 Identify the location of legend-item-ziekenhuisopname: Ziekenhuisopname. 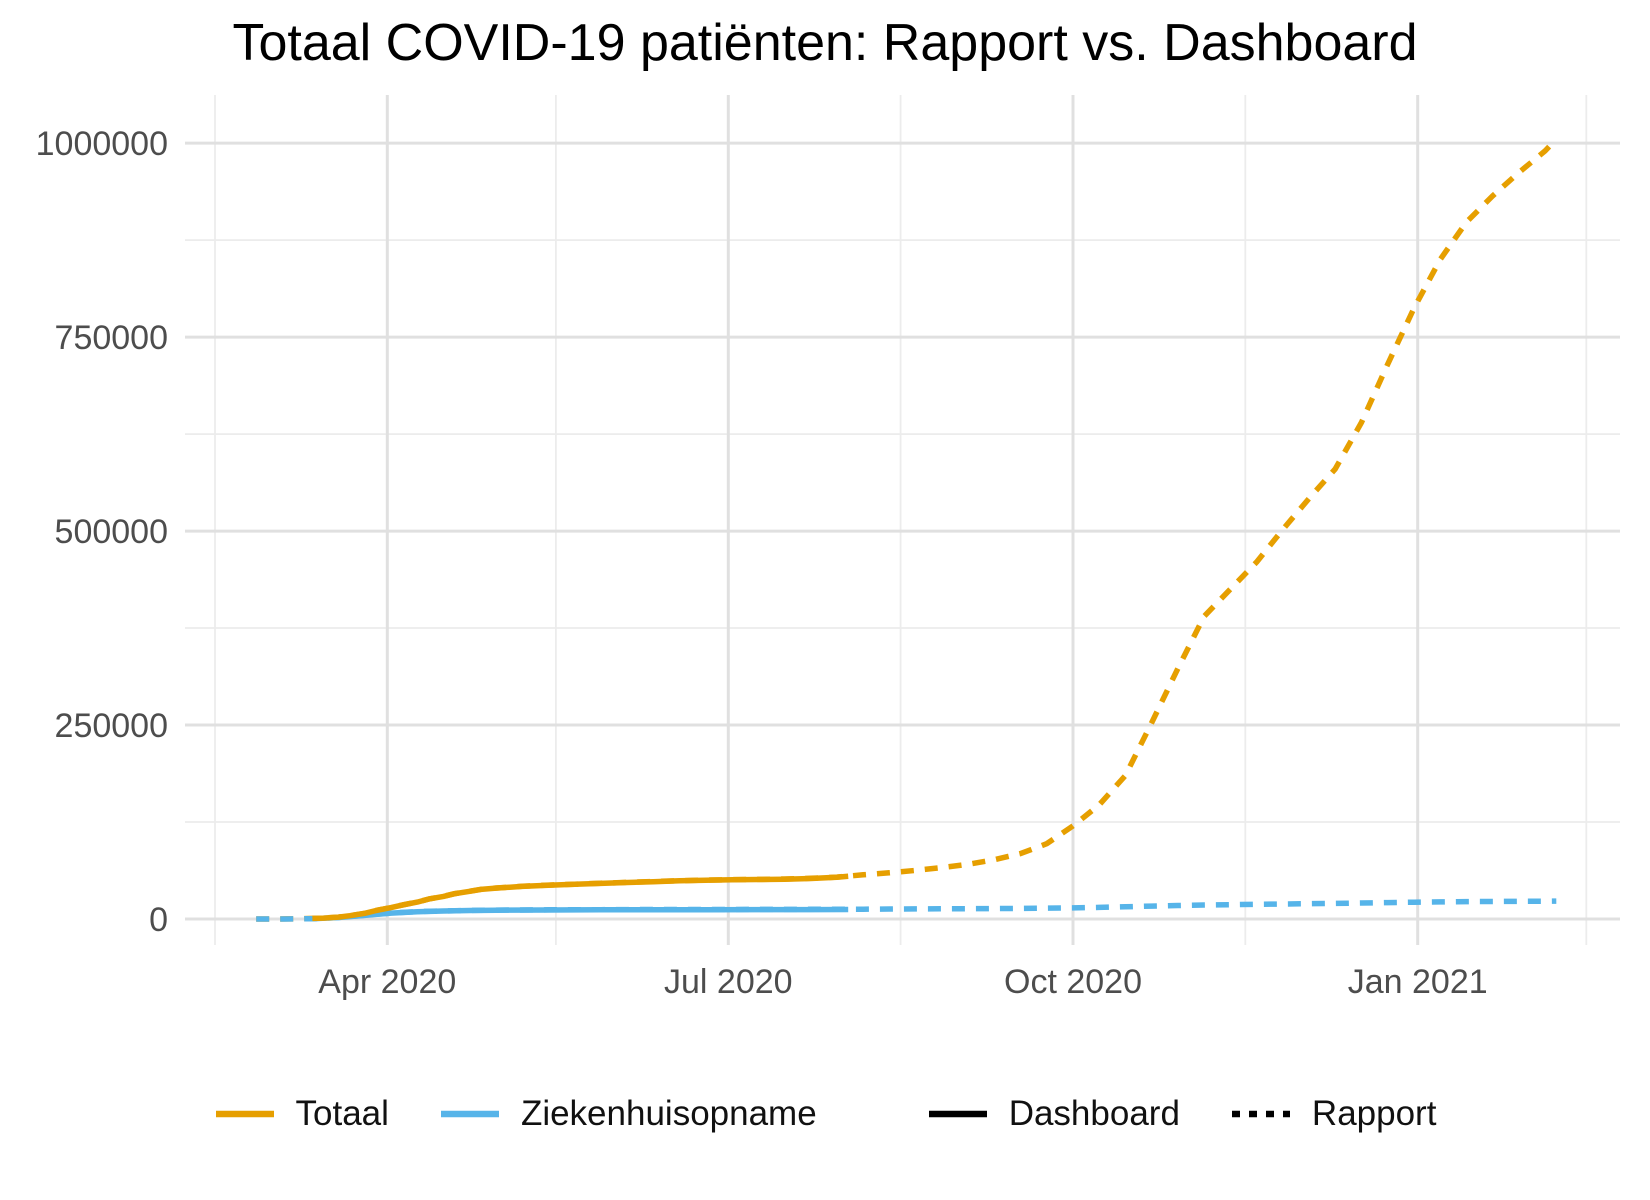
(628, 1114).